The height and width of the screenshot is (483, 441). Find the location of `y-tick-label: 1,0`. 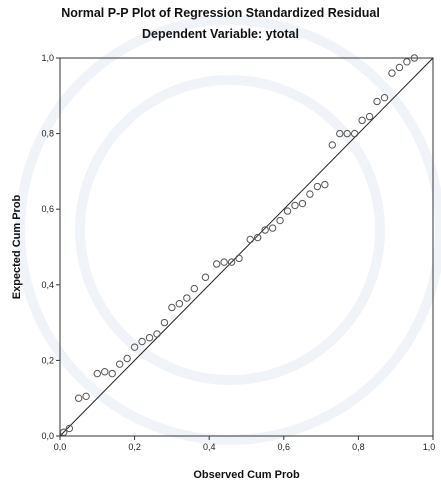

y-tick-label: 1,0 is located at coordinates (47, 58).